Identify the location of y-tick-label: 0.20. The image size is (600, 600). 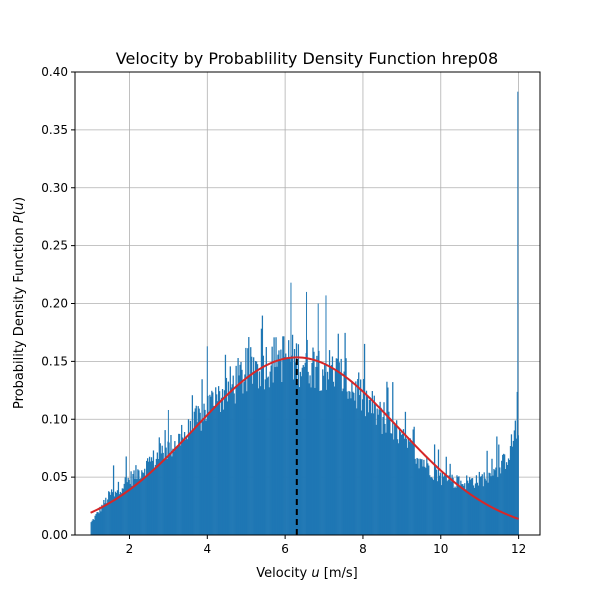
(54, 304).